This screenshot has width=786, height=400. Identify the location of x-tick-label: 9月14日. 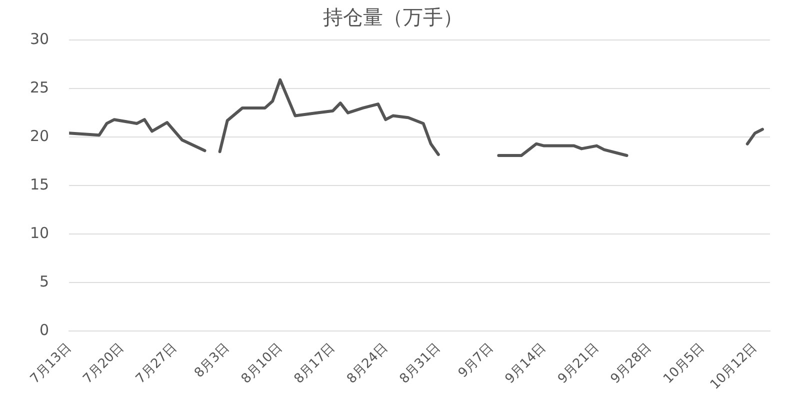
(526, 363).